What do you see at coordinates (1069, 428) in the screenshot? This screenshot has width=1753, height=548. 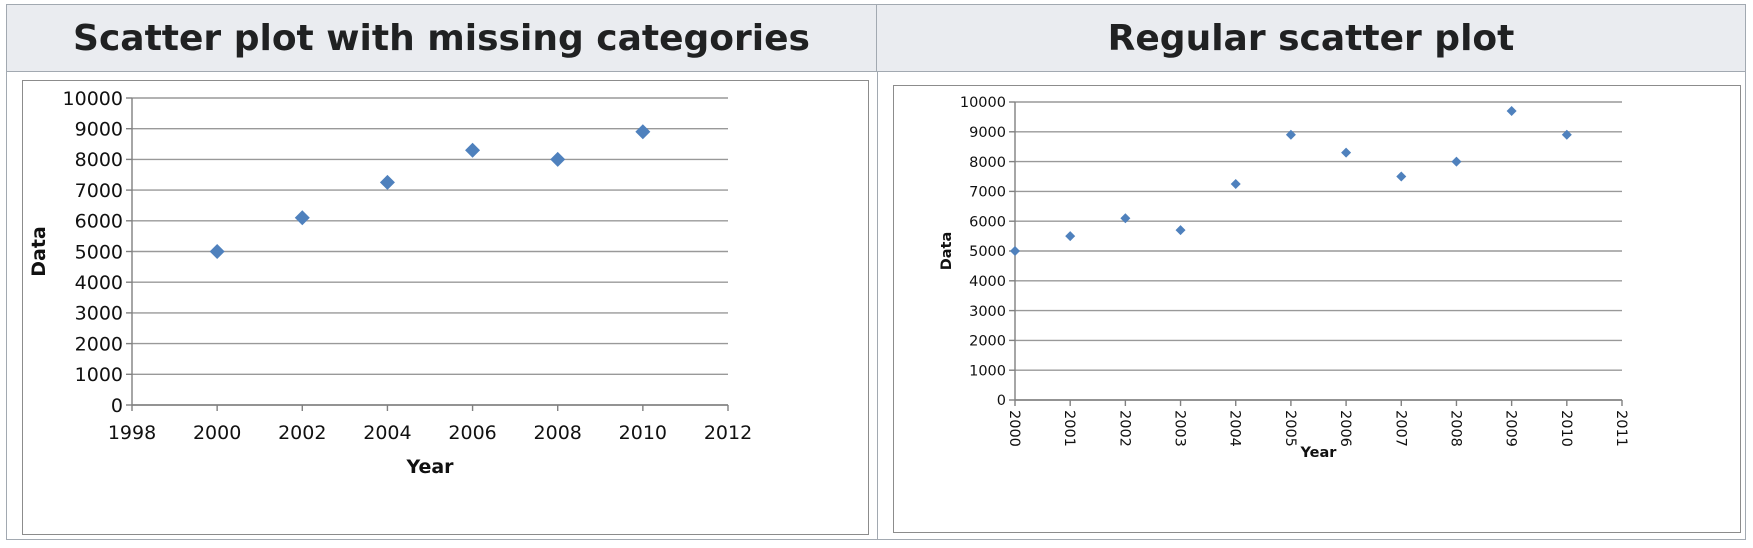 I see `x-tick-label: 2001` at bounding box center [1069, 428].